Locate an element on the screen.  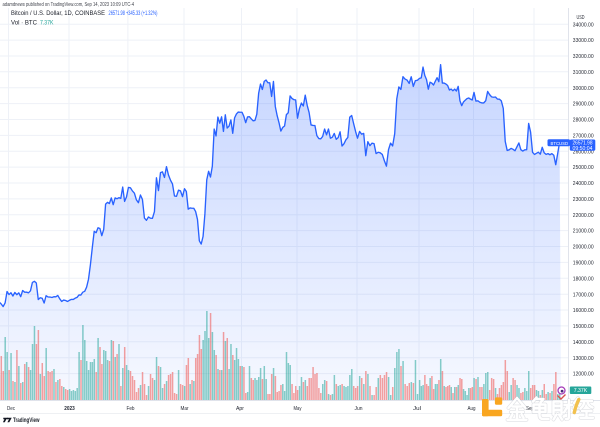
svg-text: TradingView is located at coordinates (26, 421).